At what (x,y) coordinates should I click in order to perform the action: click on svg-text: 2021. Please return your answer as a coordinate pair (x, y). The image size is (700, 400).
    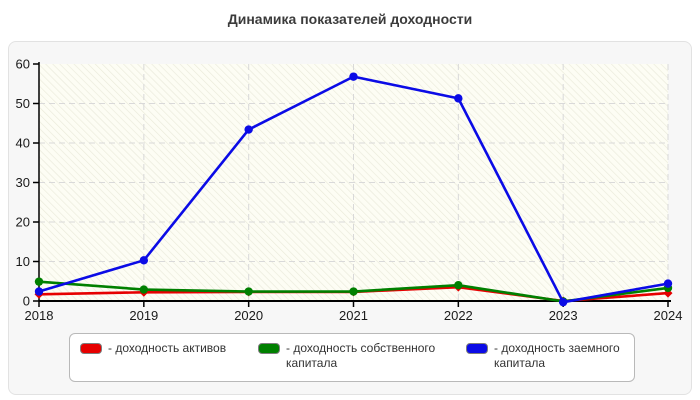
    Looking at the image, I should click on (353, 315).